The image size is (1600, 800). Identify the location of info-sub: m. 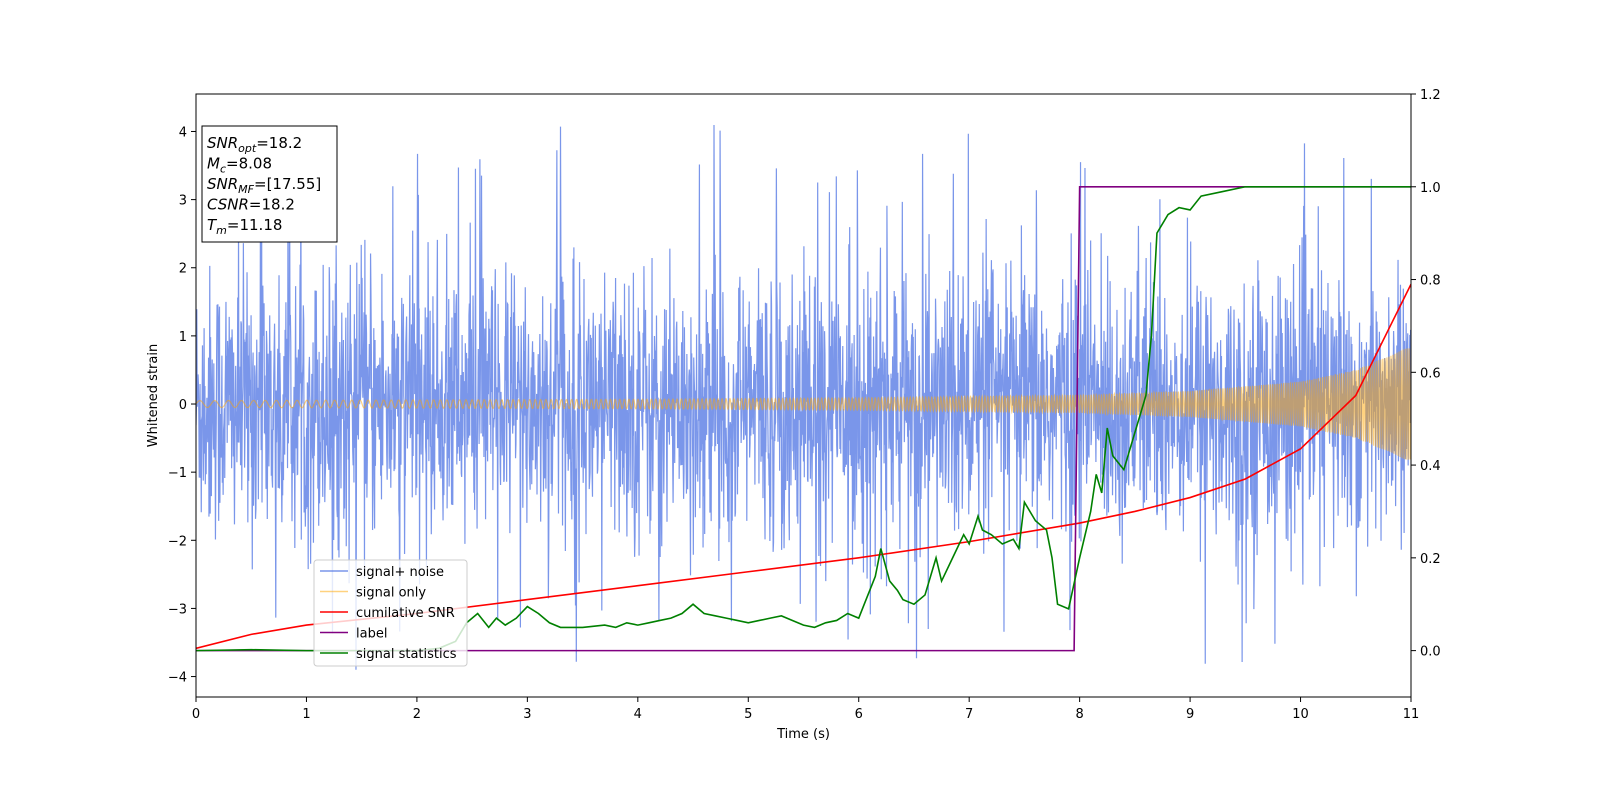
(221, 230).